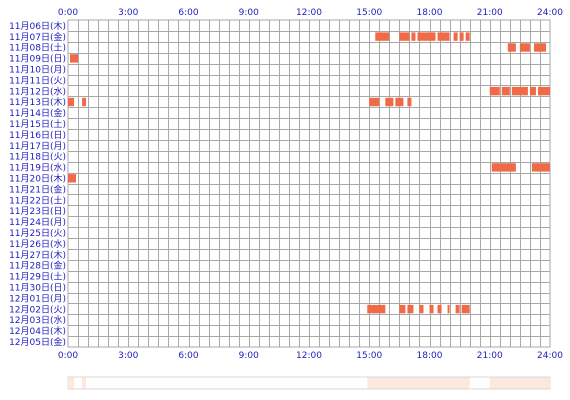  Describe the element at coordinates (68, 356) in the screenshot. I see `tick-label-bottom: 0:00` at that location.